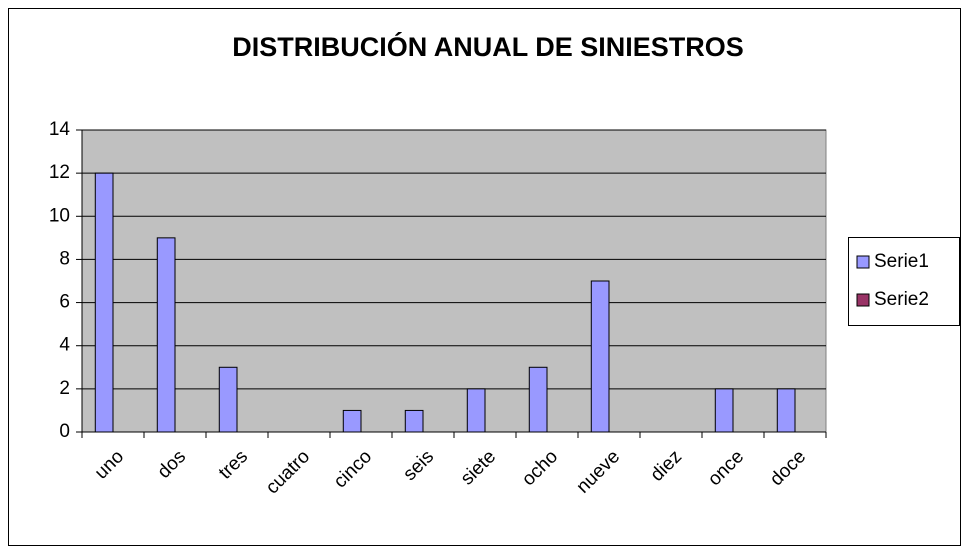 This screenshot has height=547, width=962. What do you see at coordinates (901, 261) in the screenshot?
I see `legend-label: Serie1` at bounding box center [901, 261].